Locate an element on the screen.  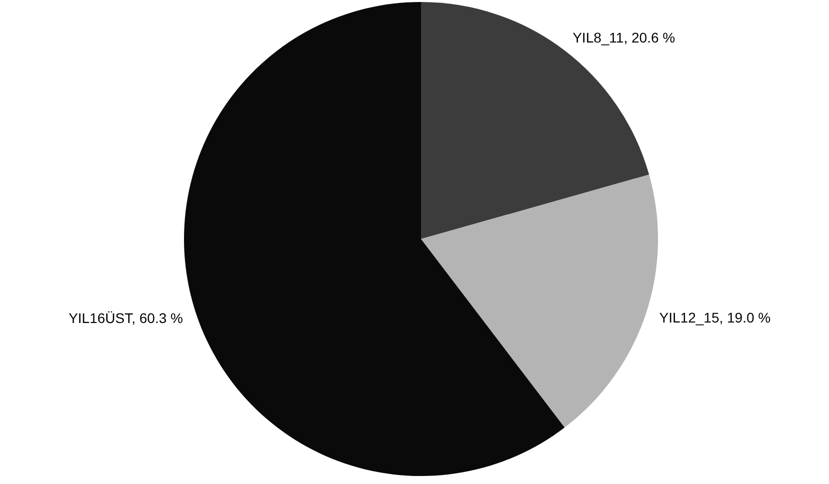
slice-label: YIL12_15, 19.0 % is located at coordinates (715, 317).